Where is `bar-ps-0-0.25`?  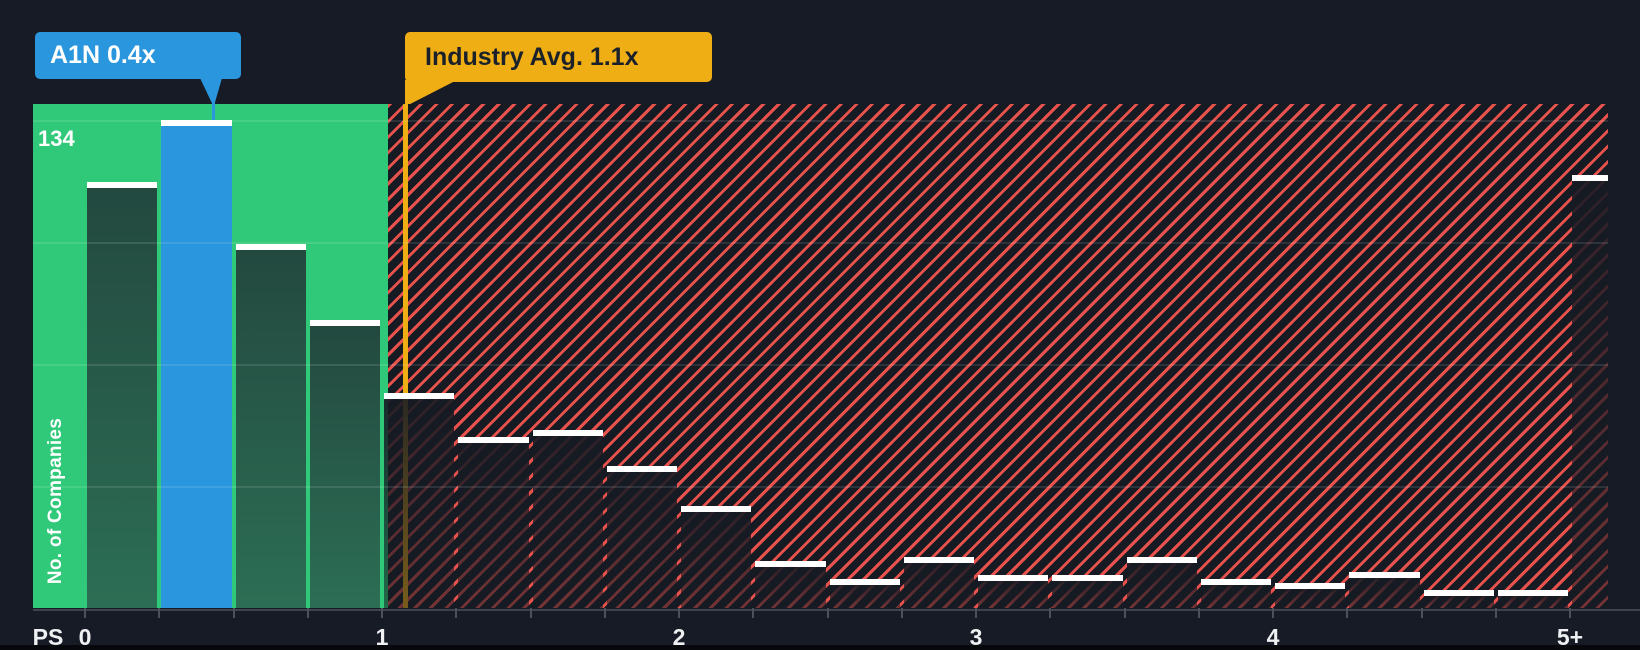 bar-ps-0-0.25 is located at coordinates (122, 394).